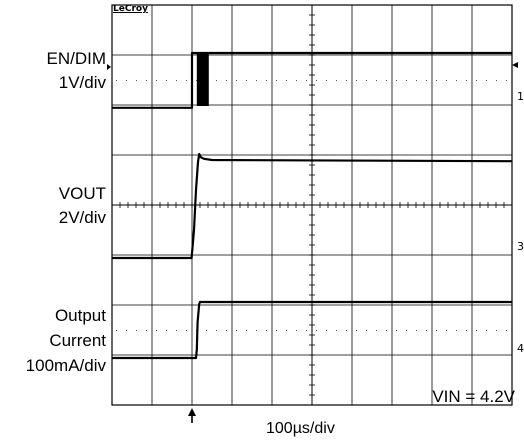 The image size is (524, 446). What do you see at coordinates (65, 365) in the screenshot?
I see `output-current-scale-label: 100mA/div` at bounding box center [65, 365].